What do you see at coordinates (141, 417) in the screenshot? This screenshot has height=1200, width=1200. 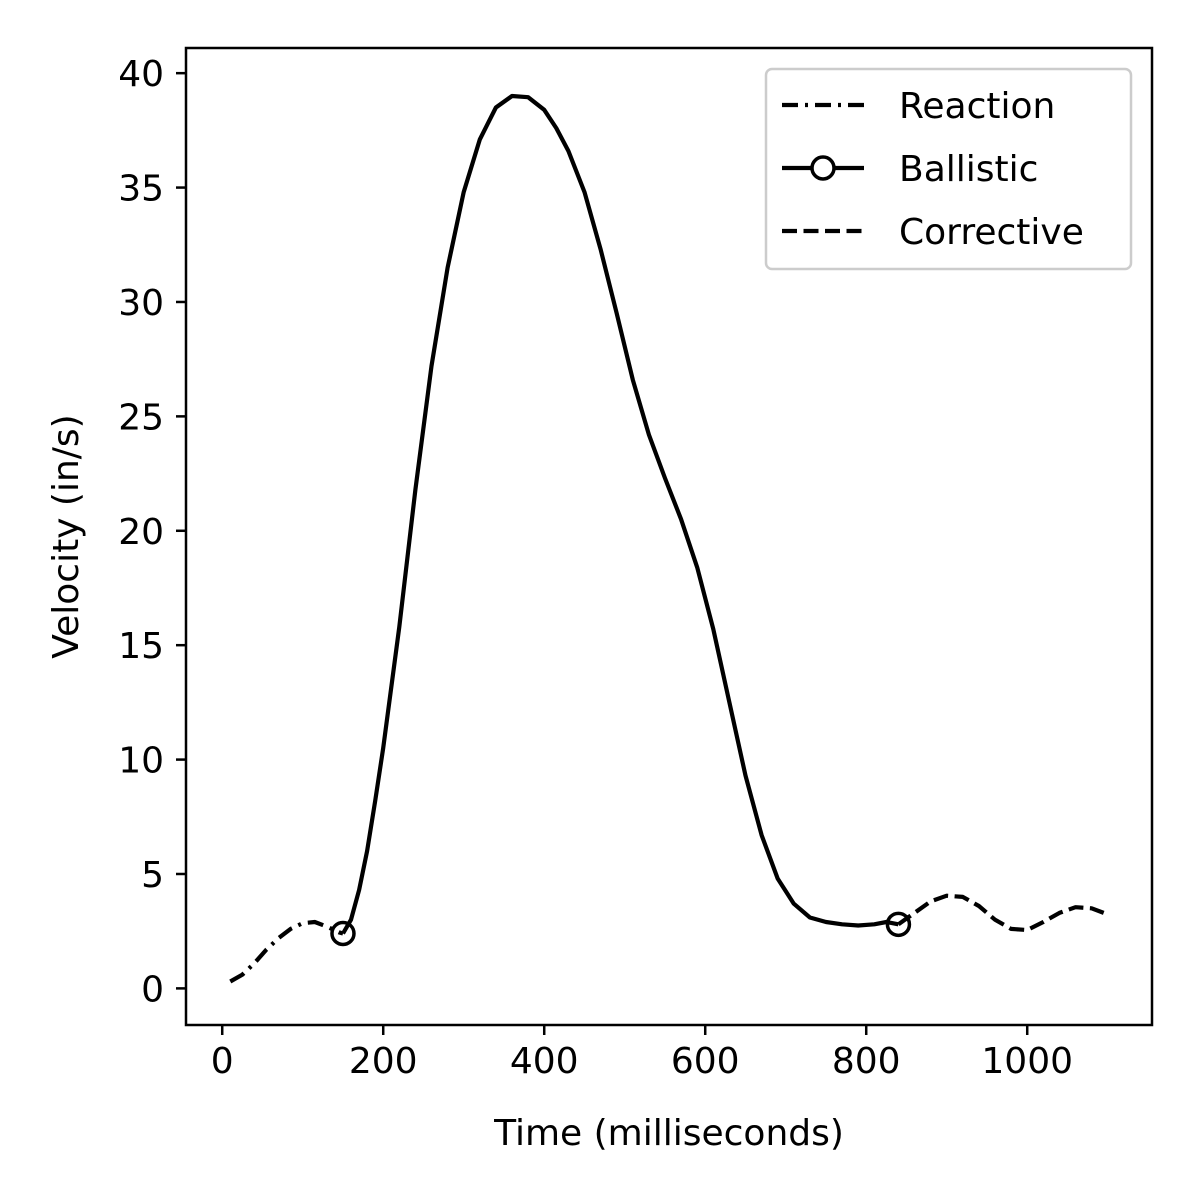 I see `y-tick-label: 25` at bounding box center [141, 417].